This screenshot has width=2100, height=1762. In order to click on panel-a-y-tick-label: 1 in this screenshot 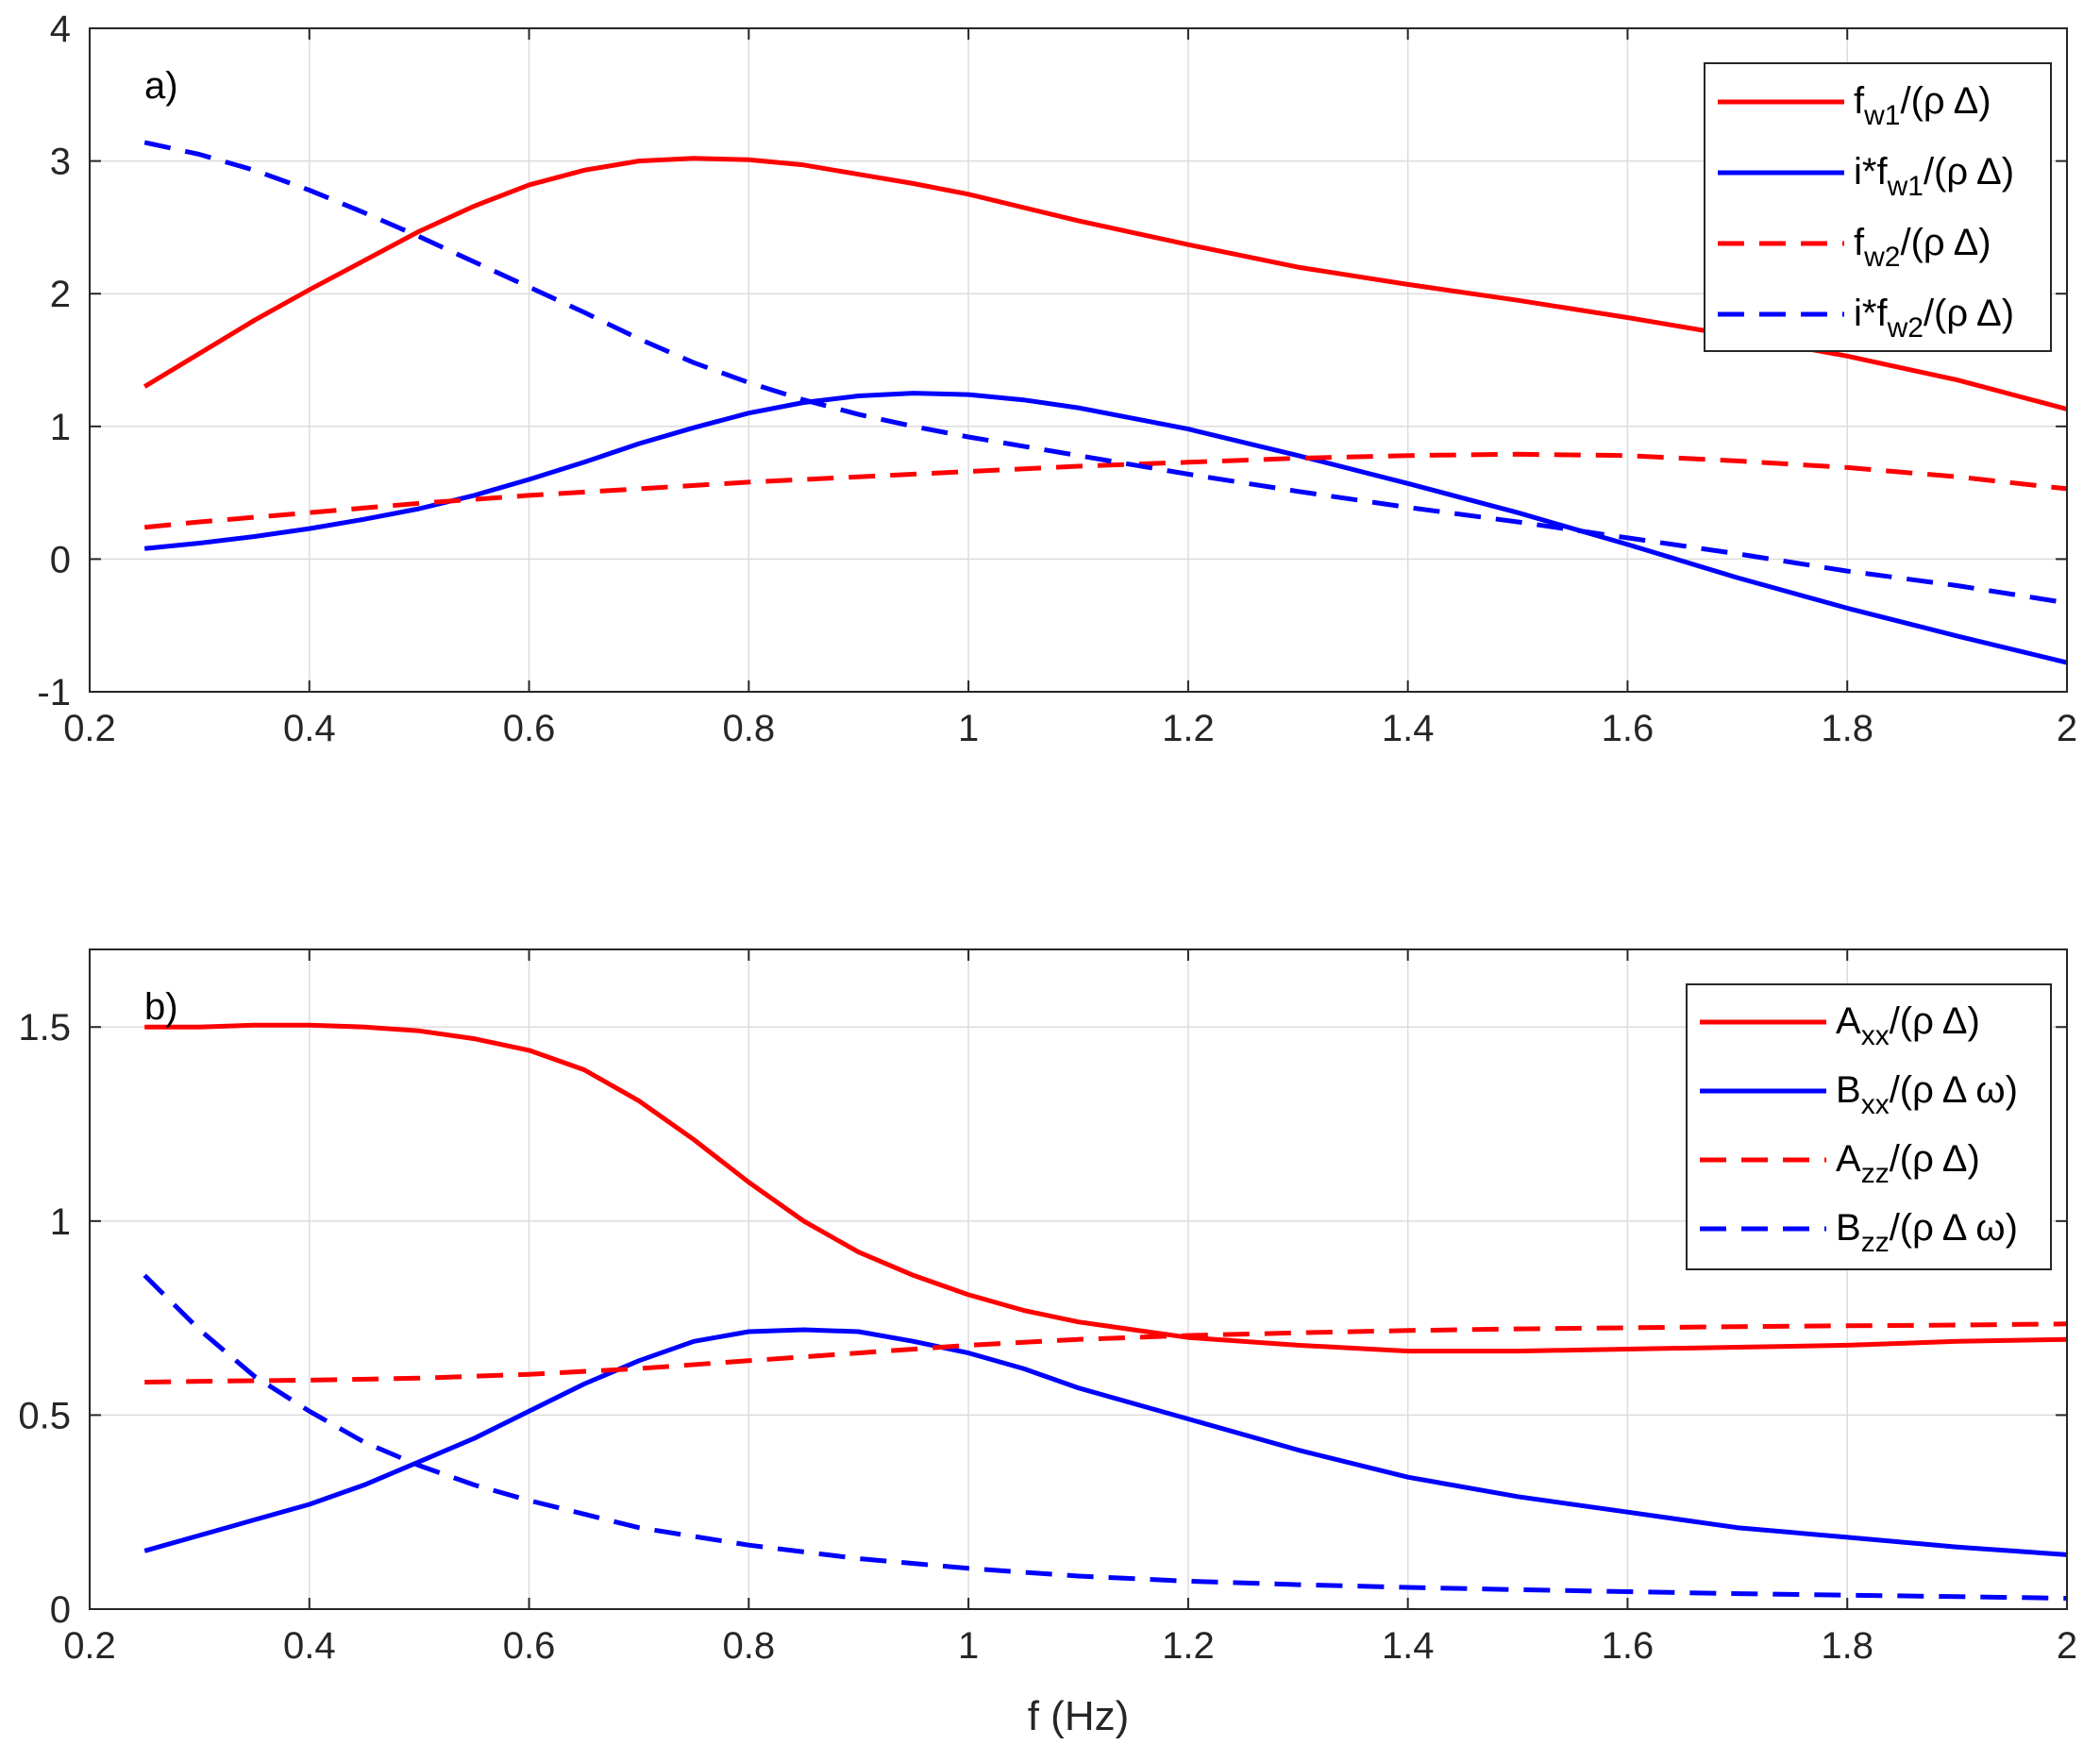, I will do `click(60, 427)`.